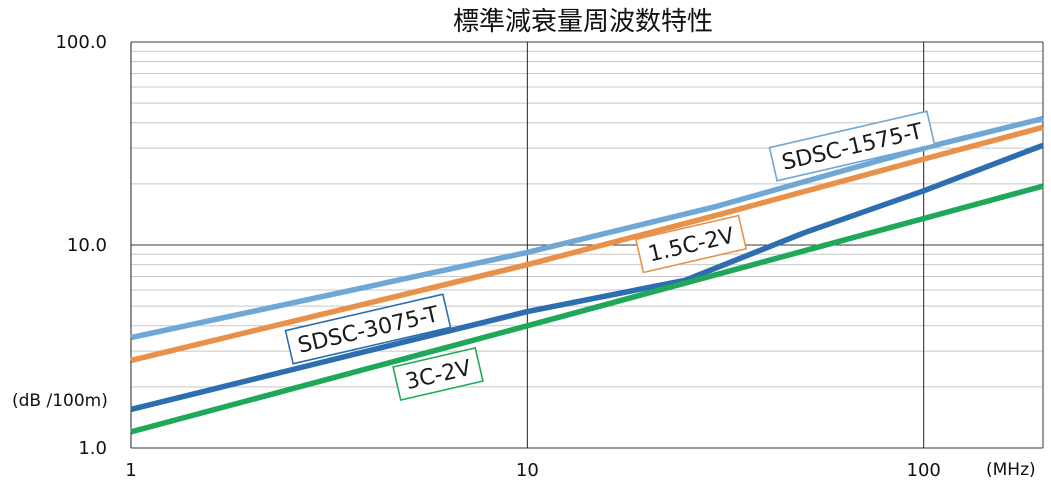 The height and width of the screenshot is (485, 1051). I want to click on x-axis-unit: (MHz), so click(1011, 470).